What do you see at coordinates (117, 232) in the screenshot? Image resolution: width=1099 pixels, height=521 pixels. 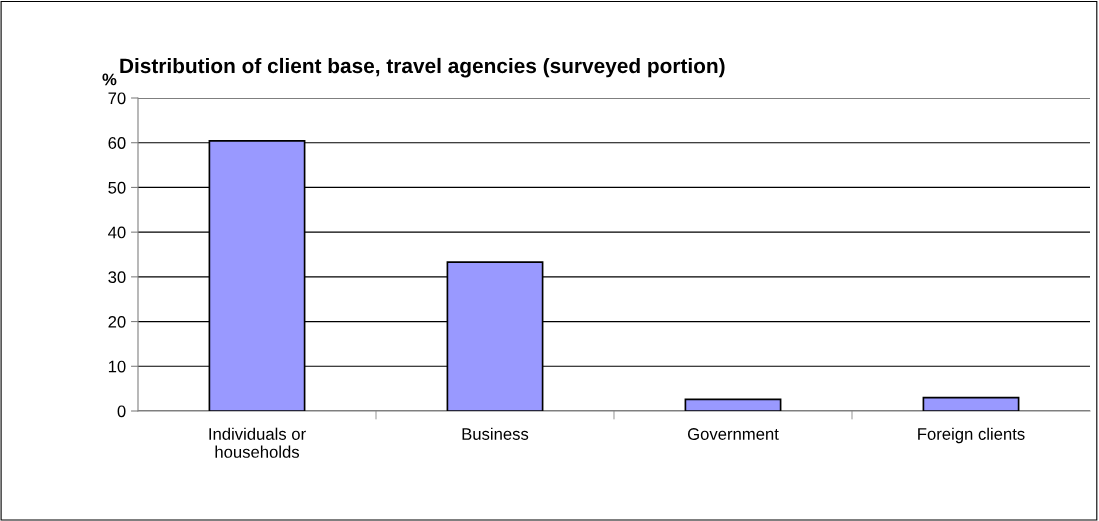 I see `y-tick-label: 40` at bounding box center [117, 232].